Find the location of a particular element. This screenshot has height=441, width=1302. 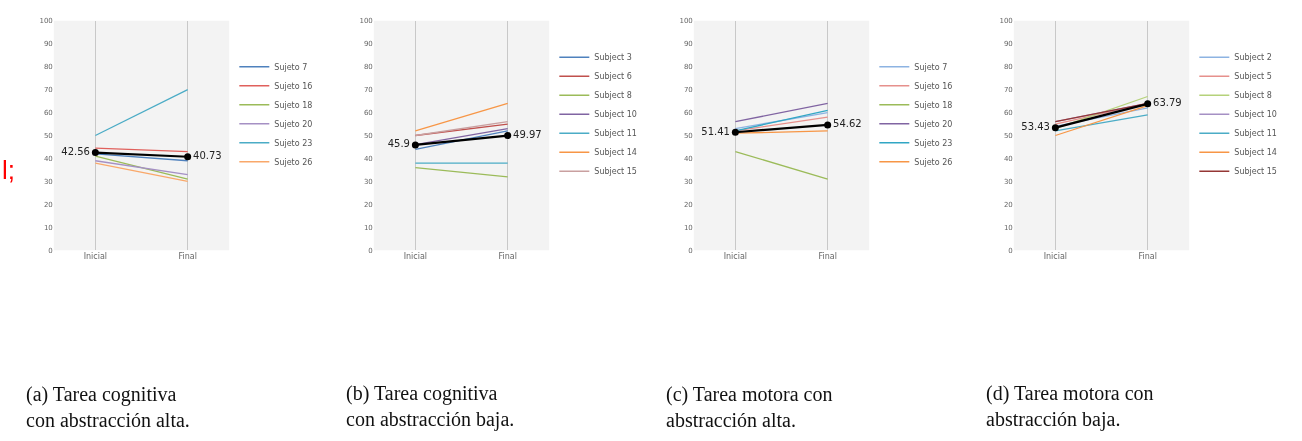

data-label: 63.79 is located at coordinates (1167, 103).